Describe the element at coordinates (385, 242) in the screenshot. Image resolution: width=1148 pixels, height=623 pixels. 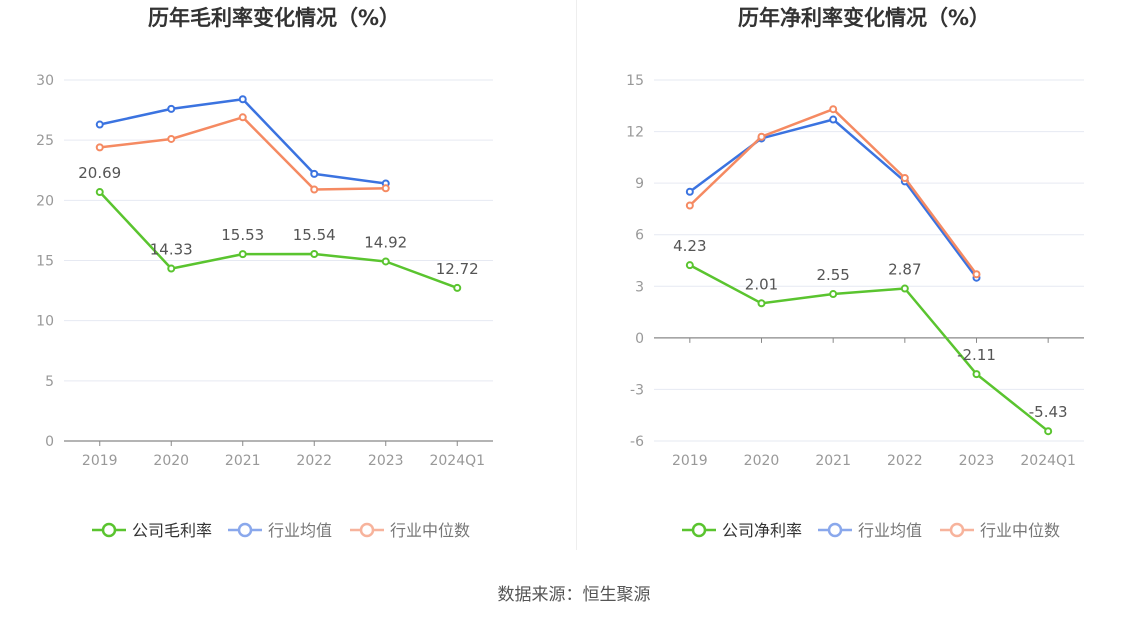
I see `data-label: 14.92` at that location.